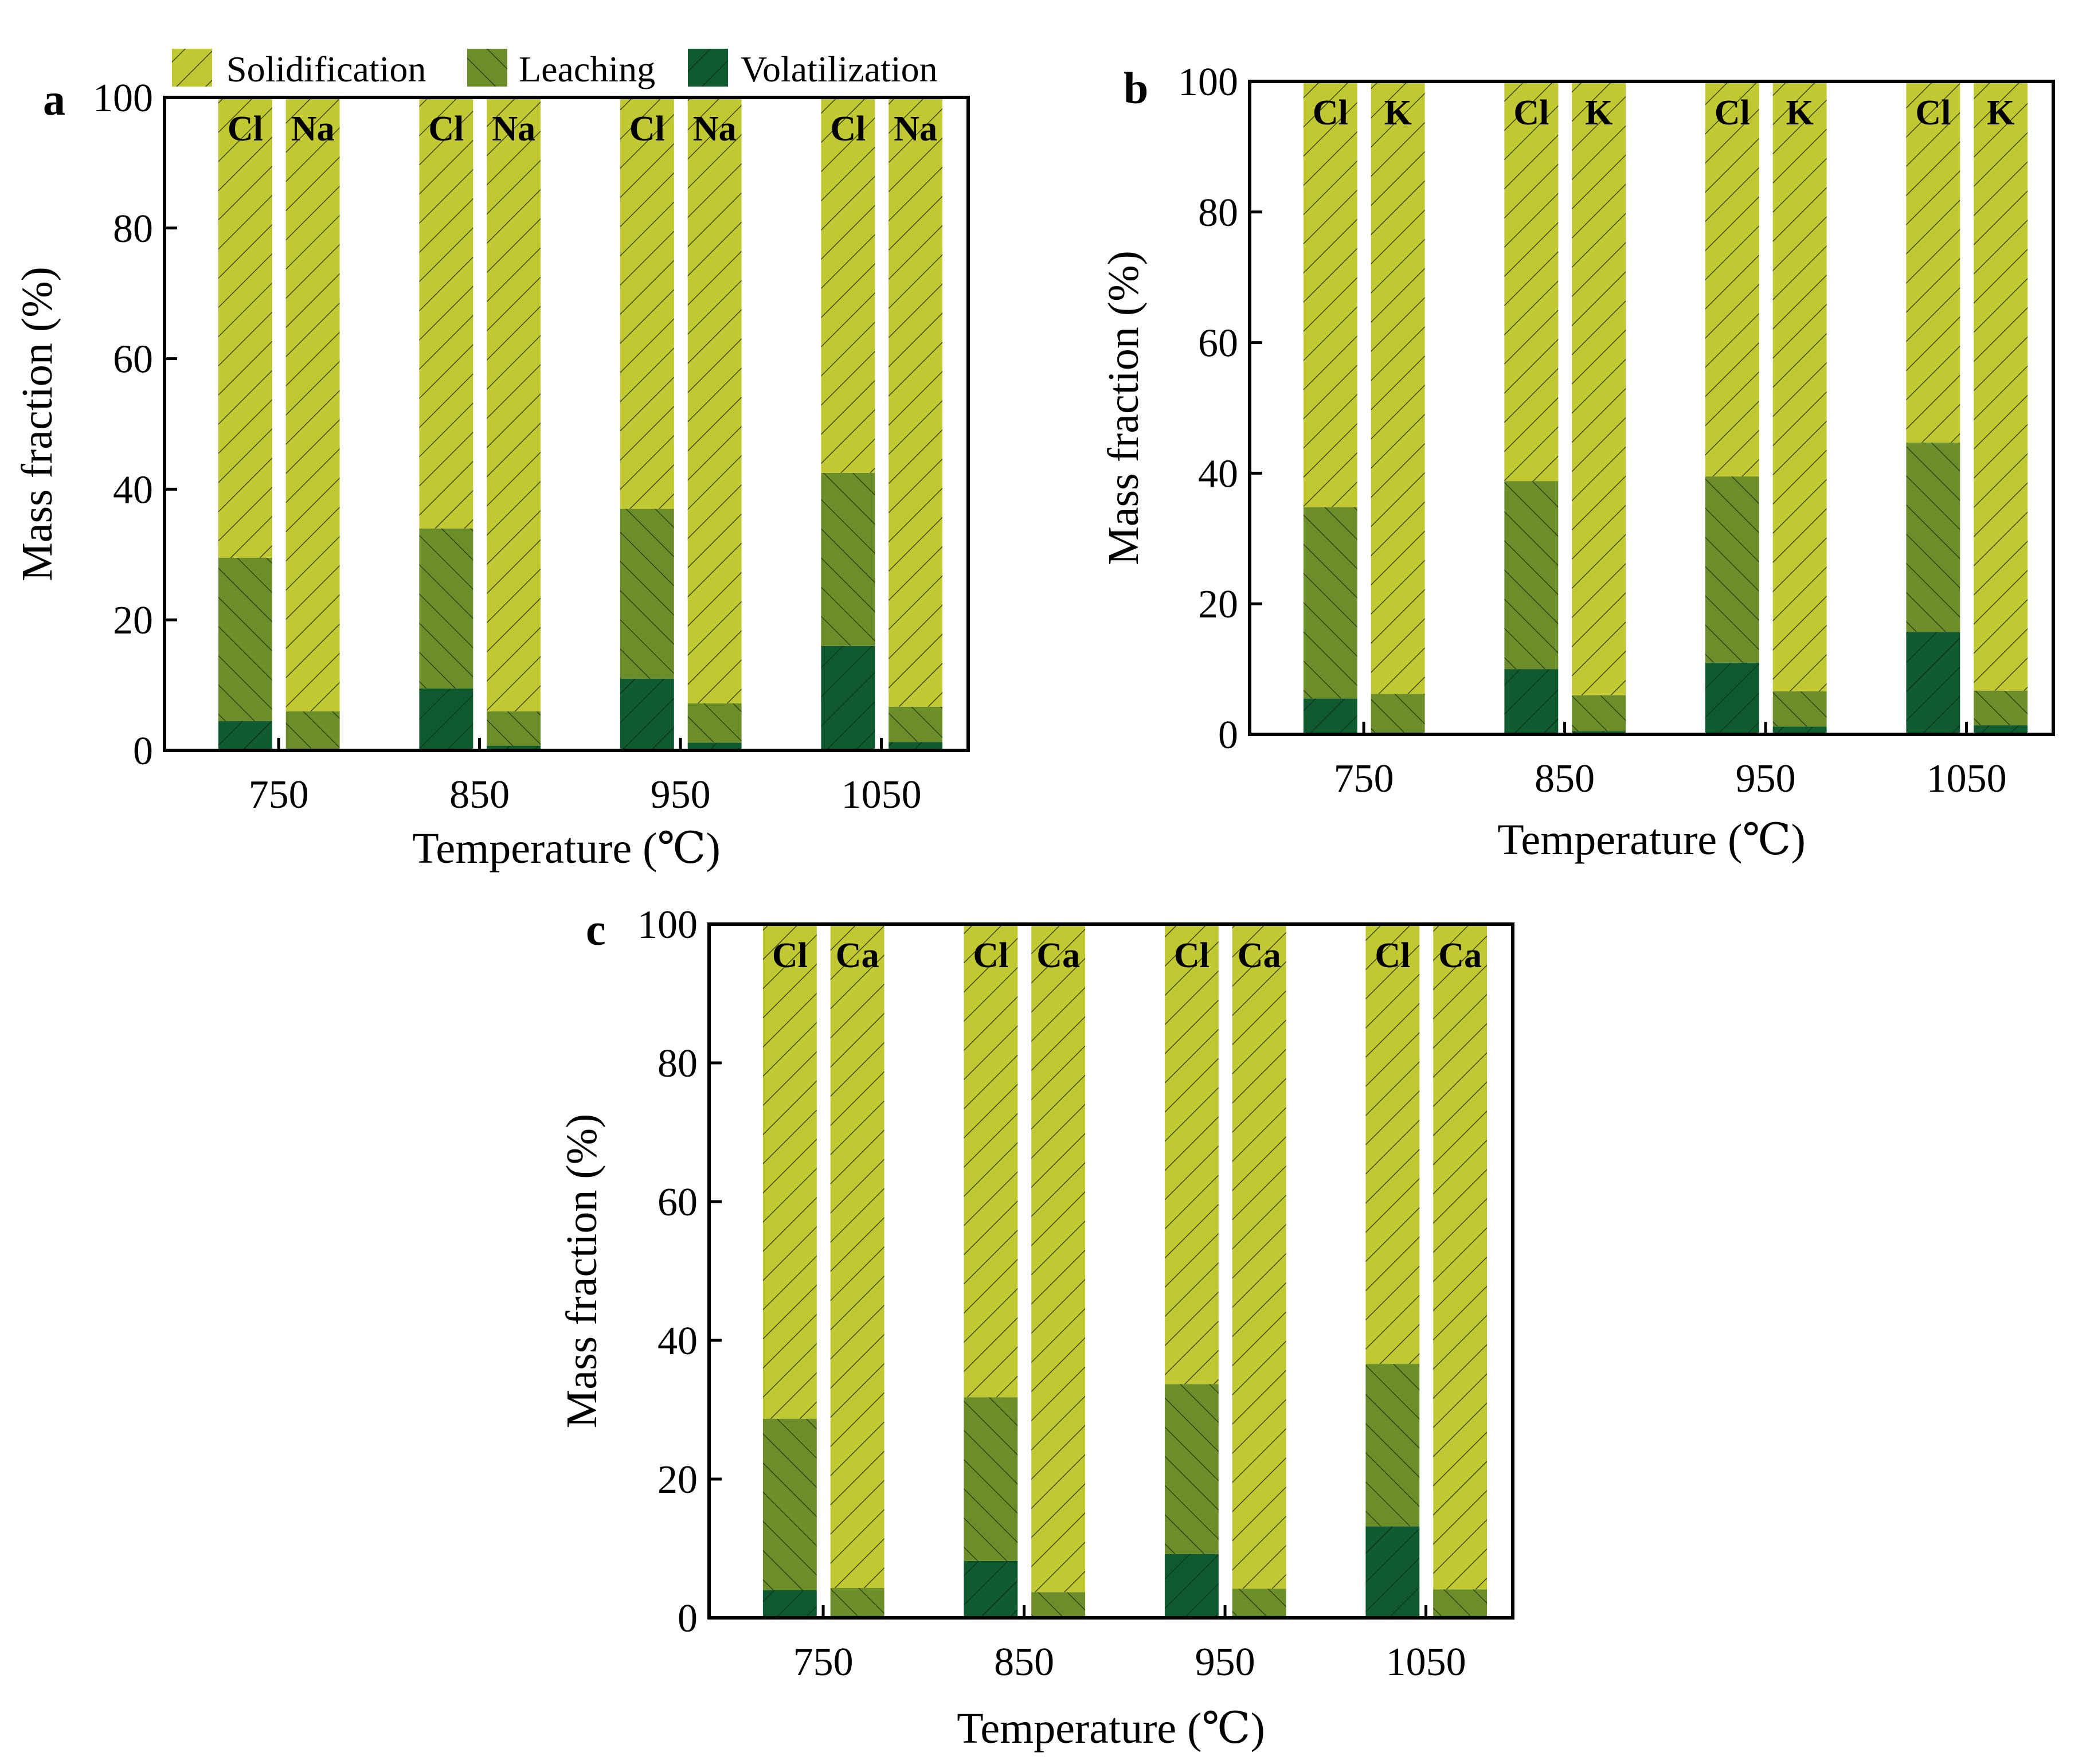 The image size is (2094, 1764). I want to click on panel-letter: b, so click(1136, 88).